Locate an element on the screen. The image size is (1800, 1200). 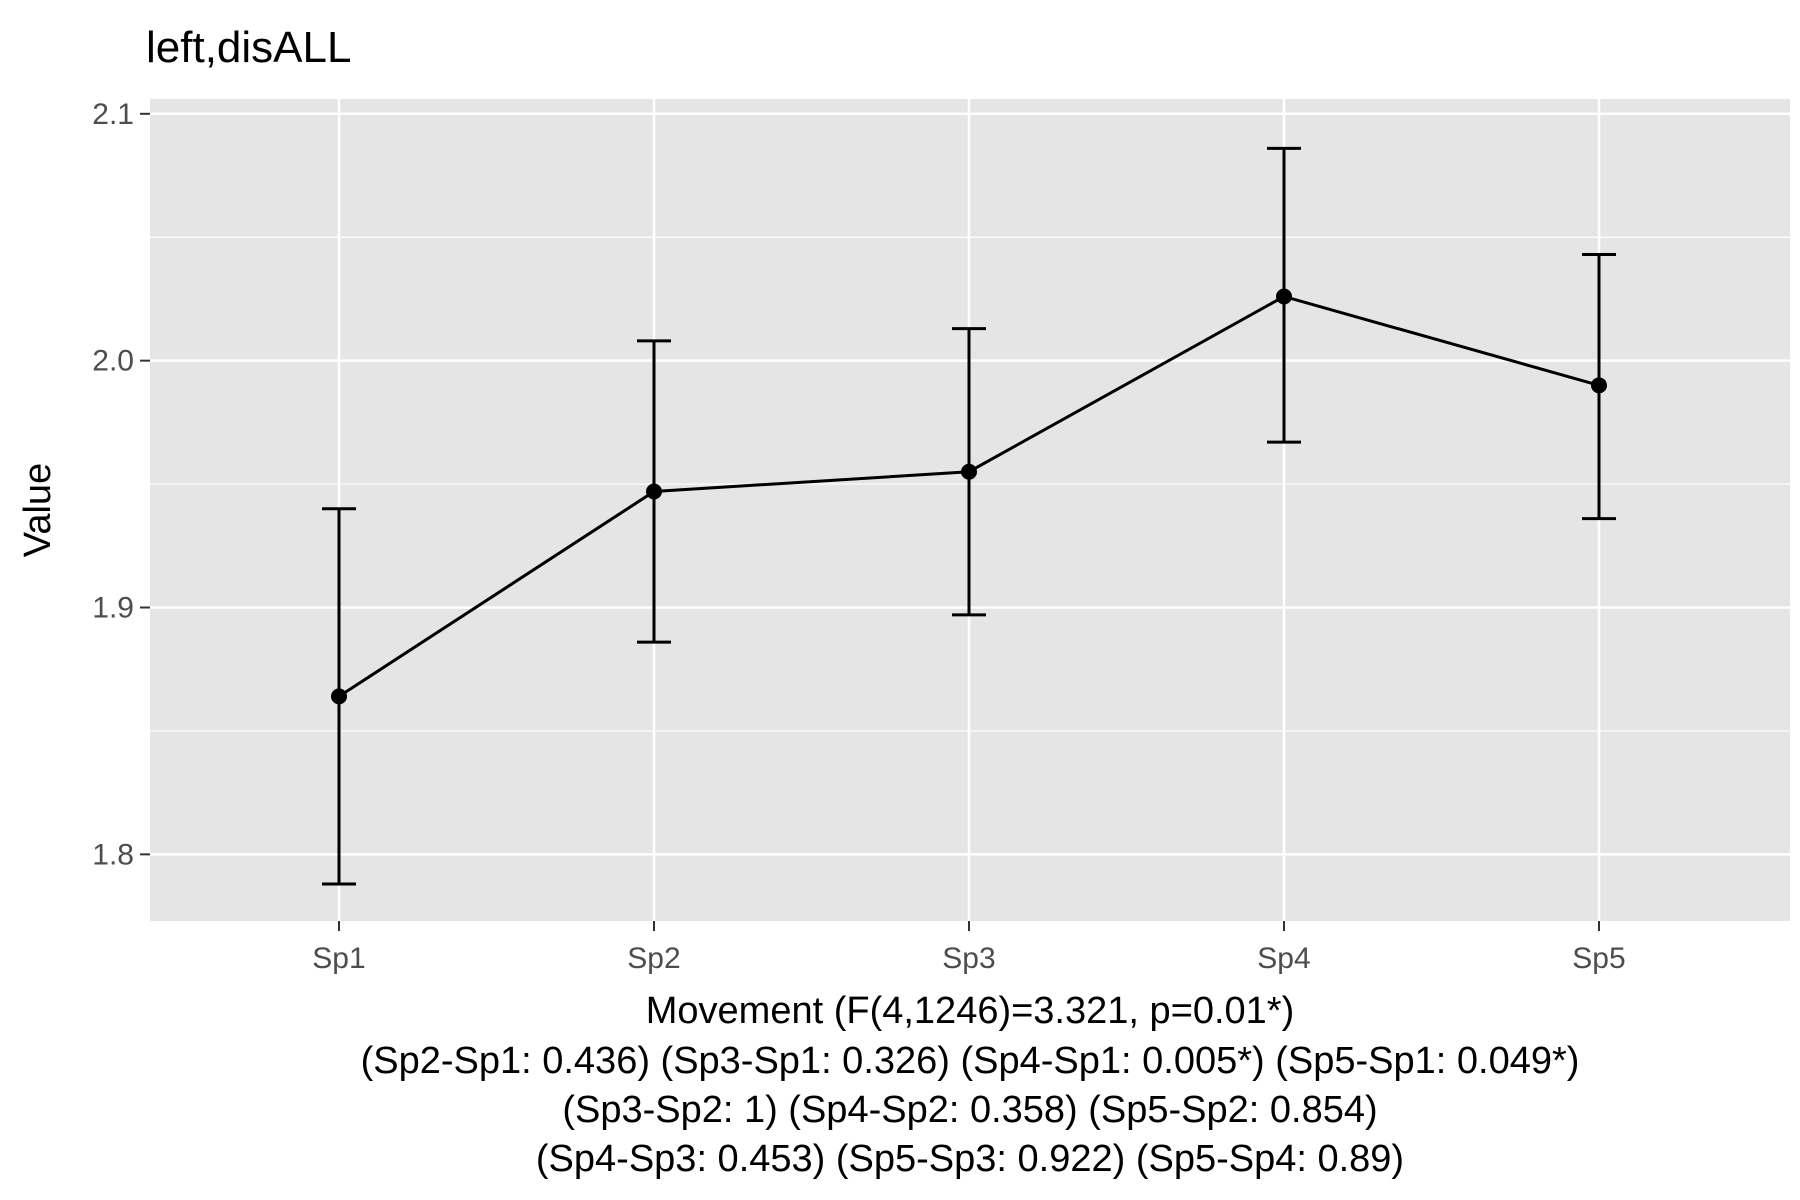
chart-title: left,disALL is located at coordinates (248, 47).